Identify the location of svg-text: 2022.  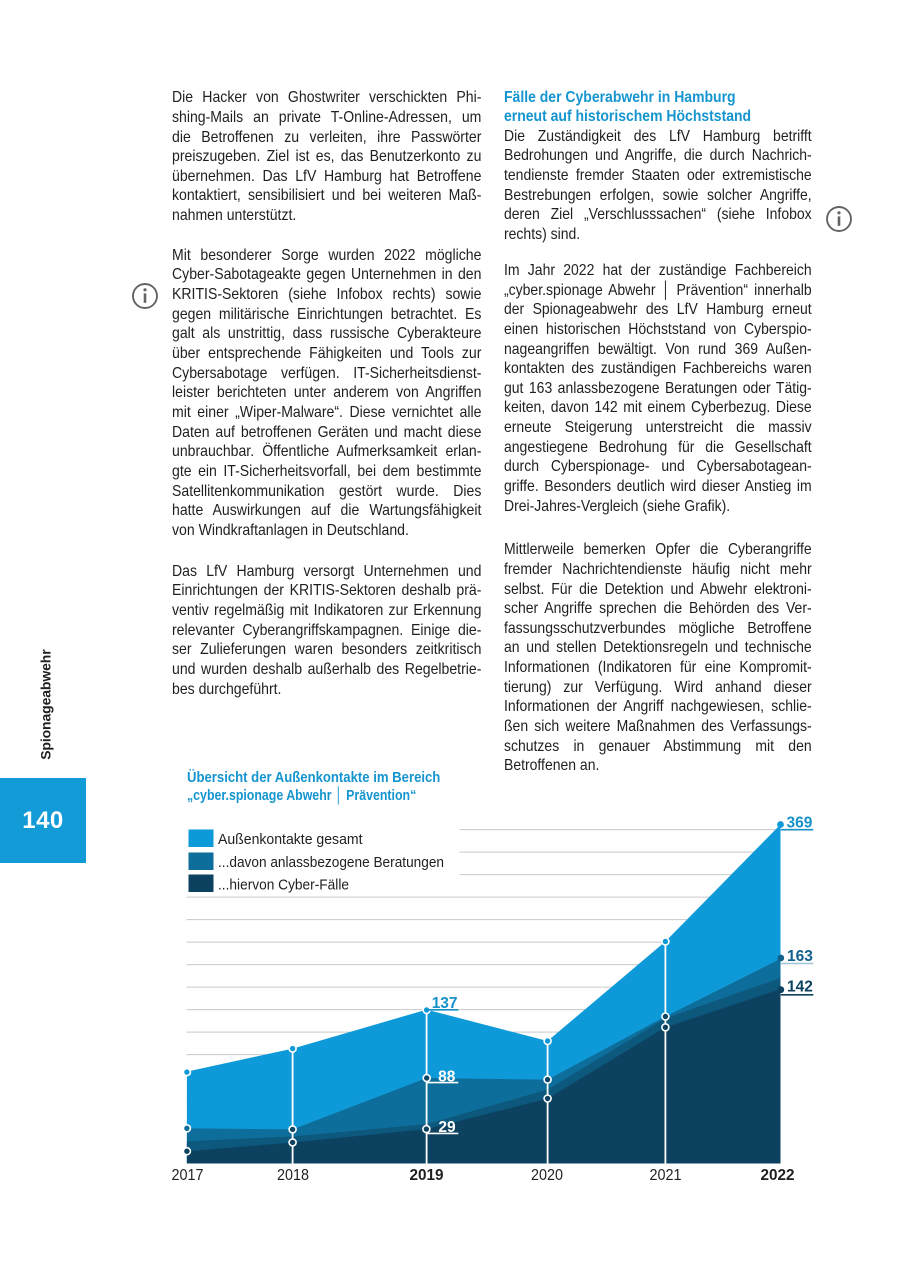
(778, 1175).